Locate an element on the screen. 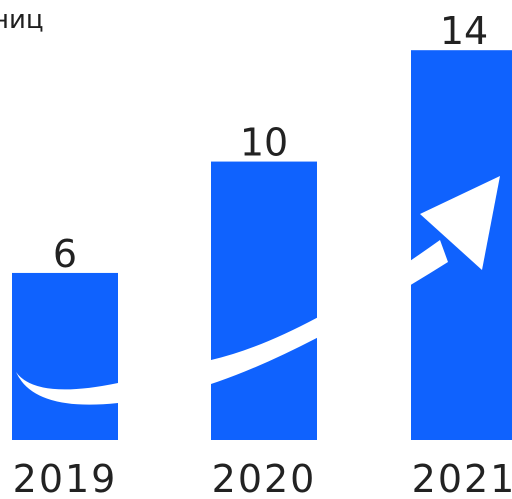 This screenshot has width=512, height=499. category-label-2020: 2020 is located at coordinates (264, 478).